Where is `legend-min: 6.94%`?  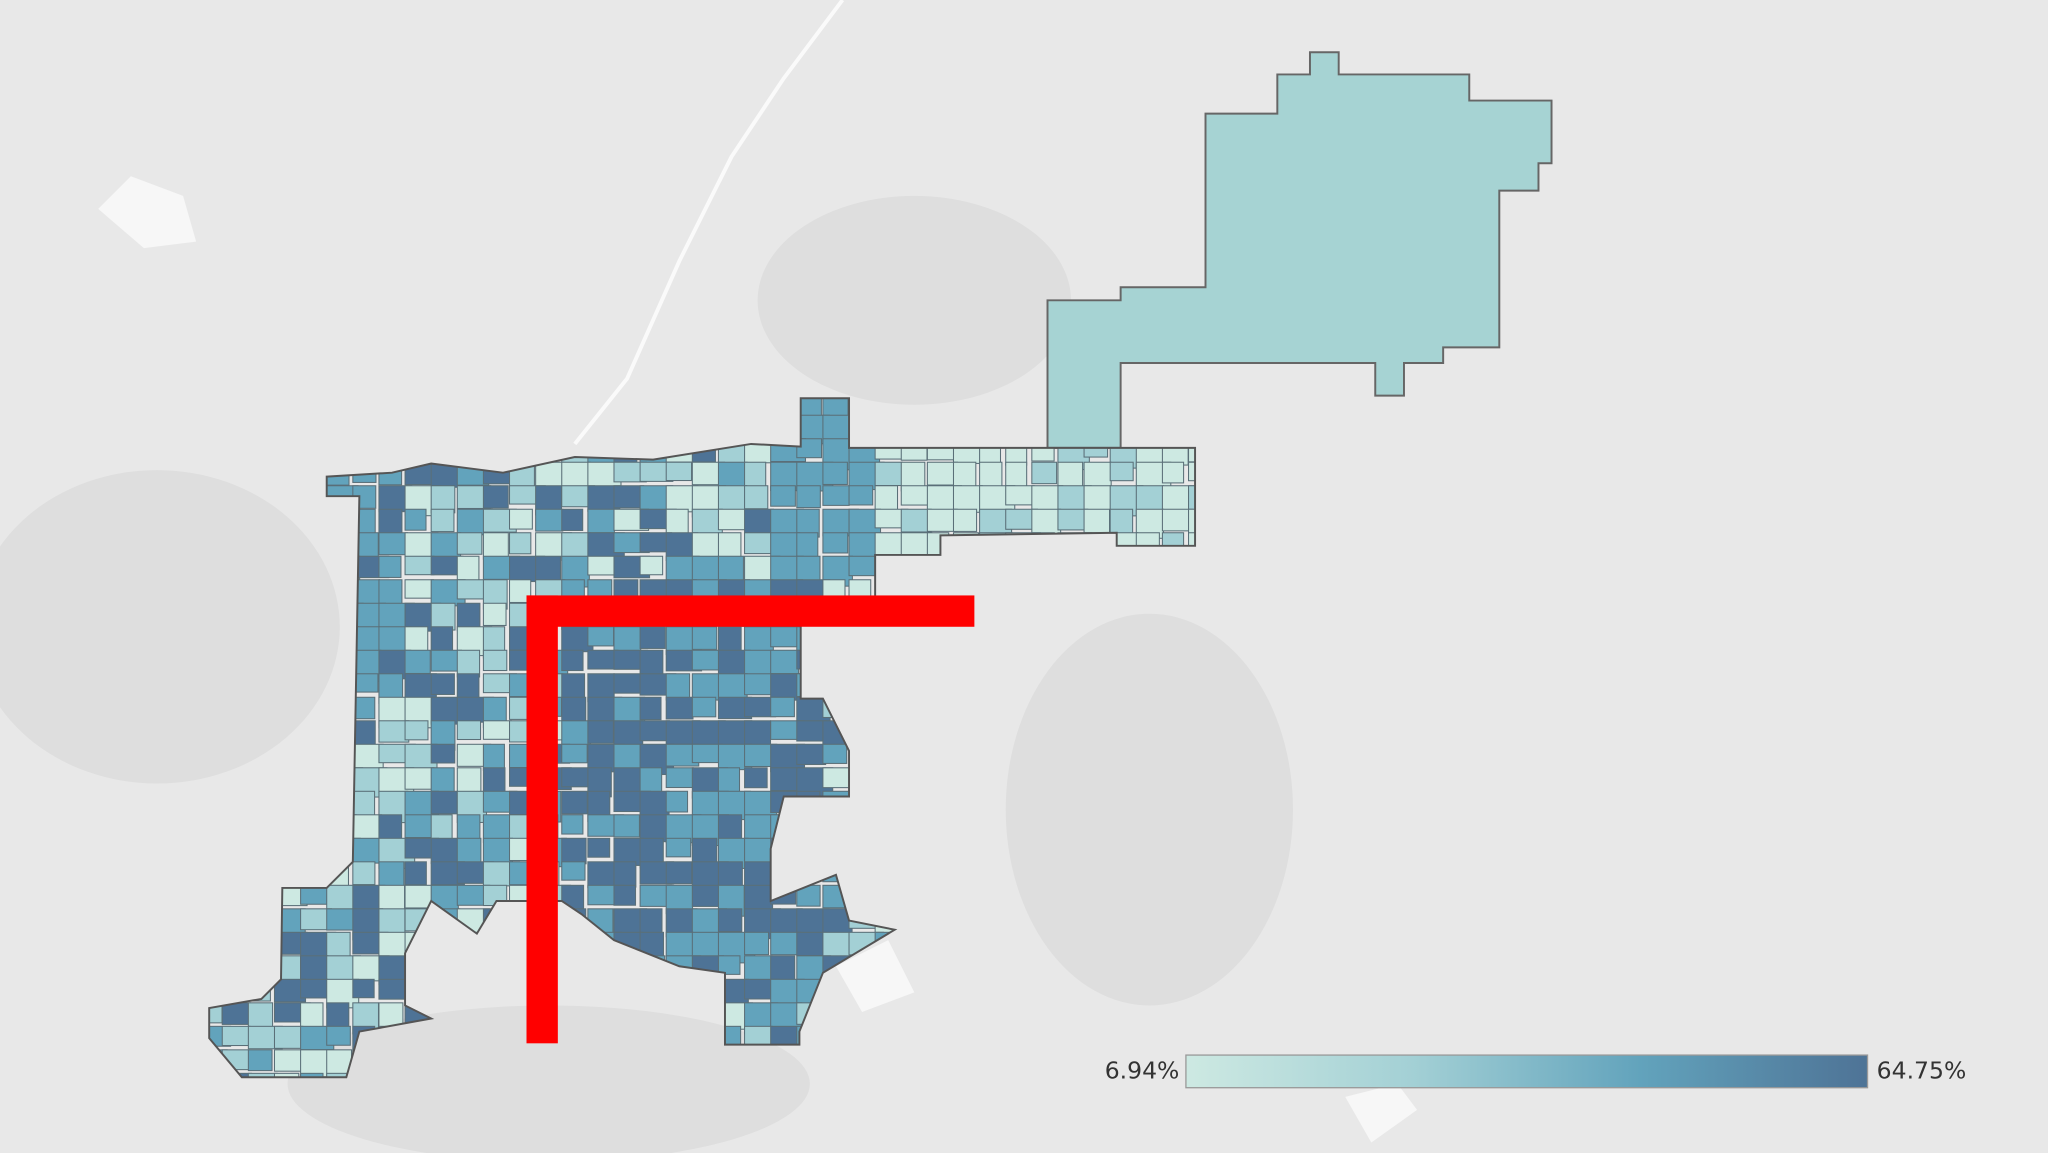
legend-min: 6.94% is located at coordinates (1142, 1071).